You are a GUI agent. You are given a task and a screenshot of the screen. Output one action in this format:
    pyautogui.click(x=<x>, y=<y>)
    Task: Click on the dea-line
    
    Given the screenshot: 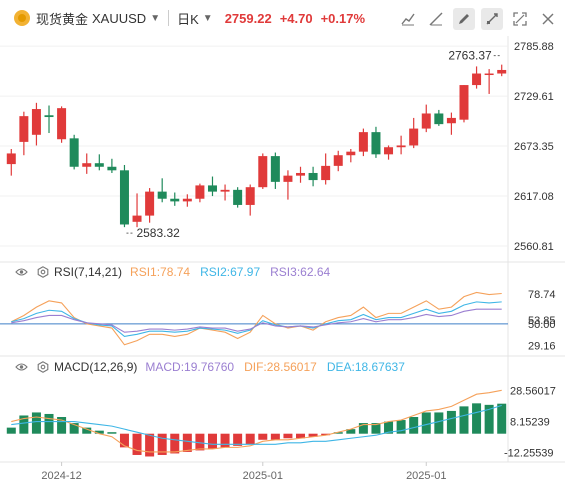 What is the action you would take?
    pyautogui.click(x=256, y=424)
    